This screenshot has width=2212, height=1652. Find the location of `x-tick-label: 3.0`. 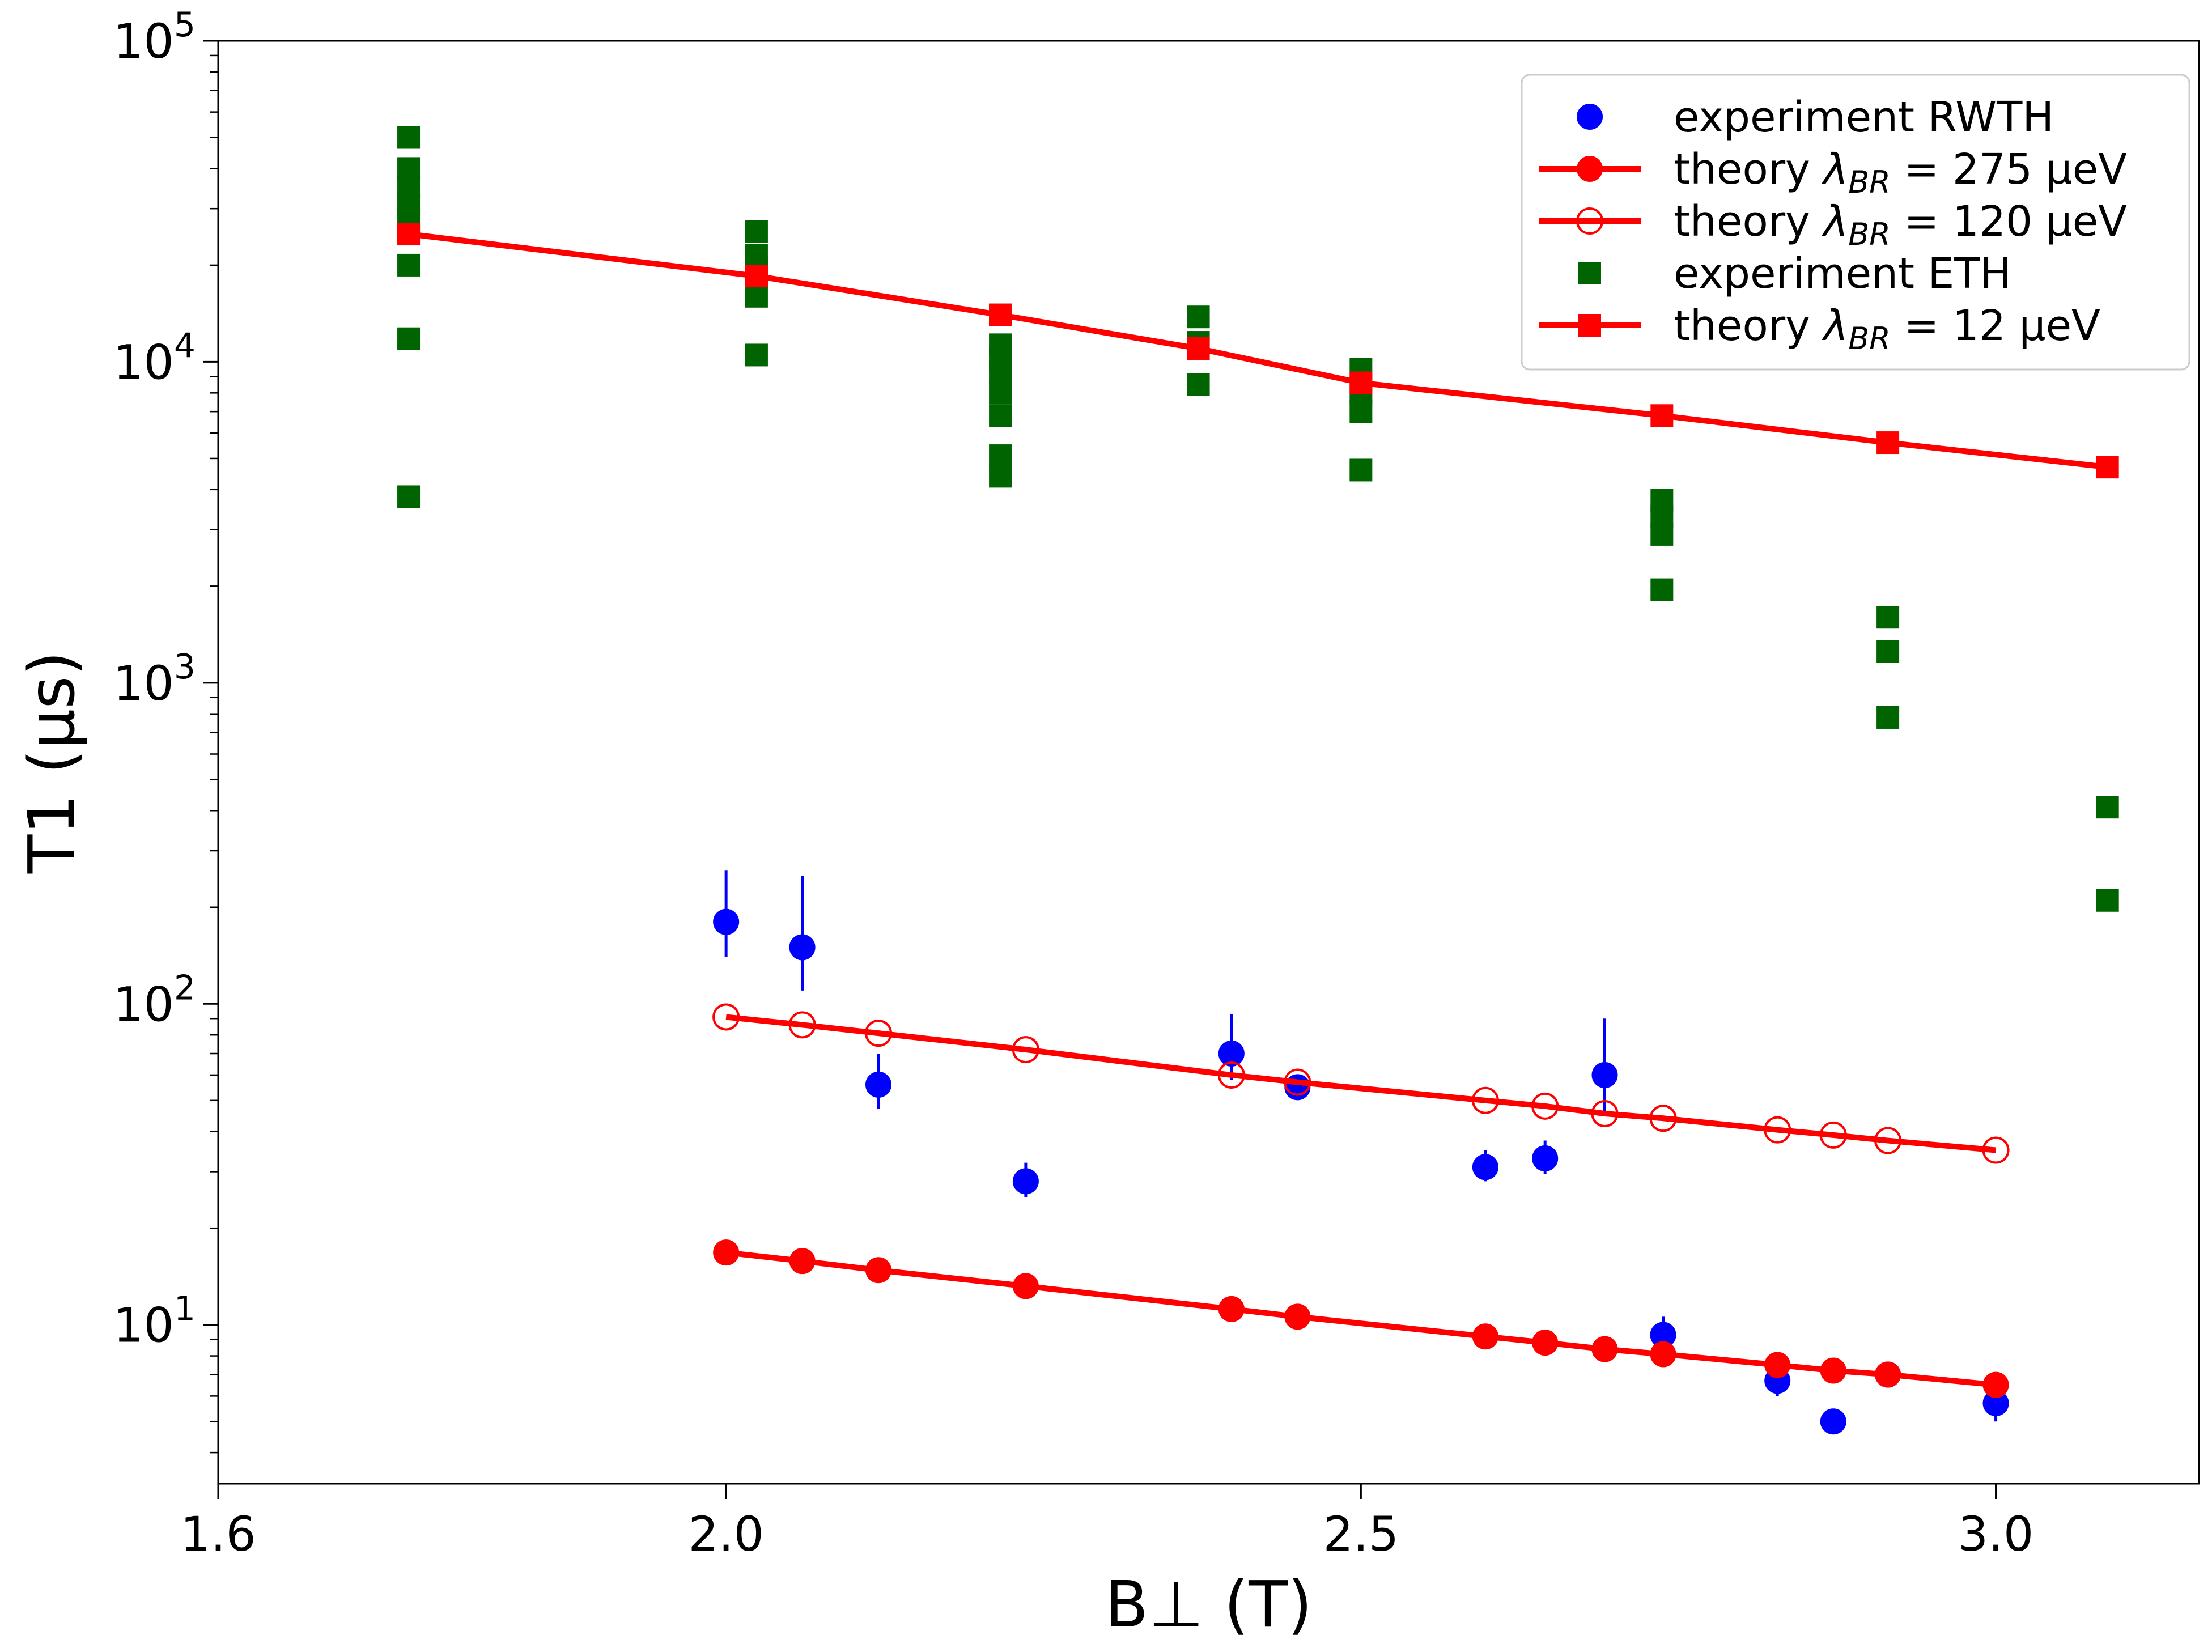

x-tick-label: 3.0 is located at coordinates (1996, 1534).